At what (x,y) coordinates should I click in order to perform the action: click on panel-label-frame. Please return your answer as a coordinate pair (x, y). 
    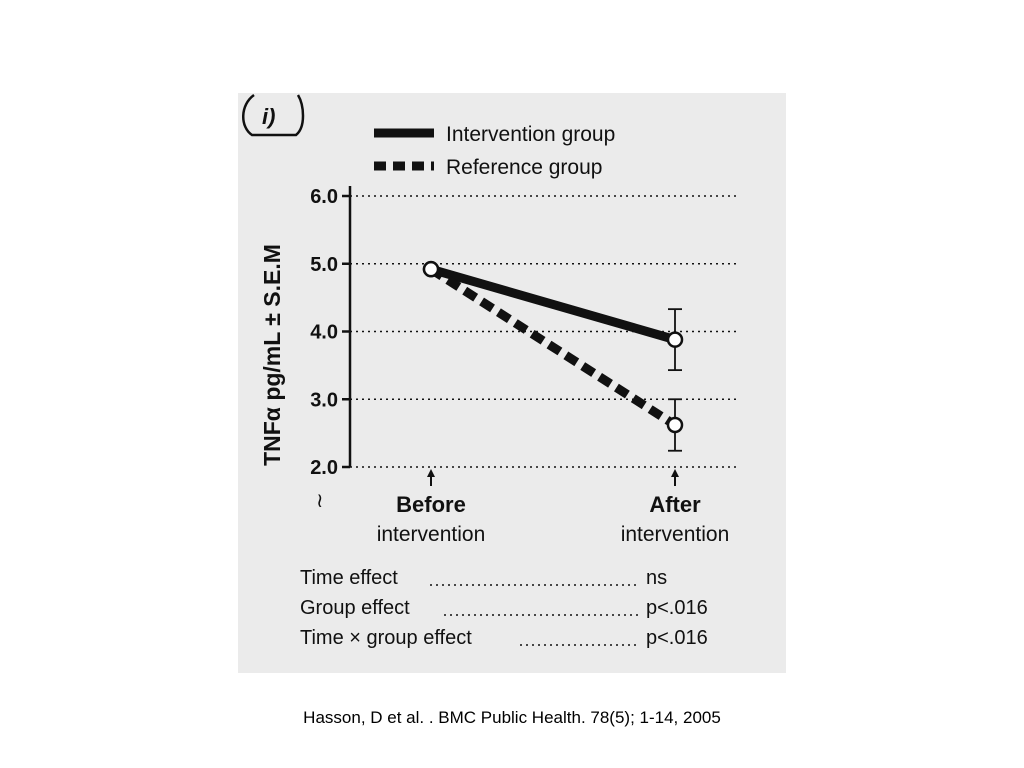
    Looking at the image, I should click on (273, 115).